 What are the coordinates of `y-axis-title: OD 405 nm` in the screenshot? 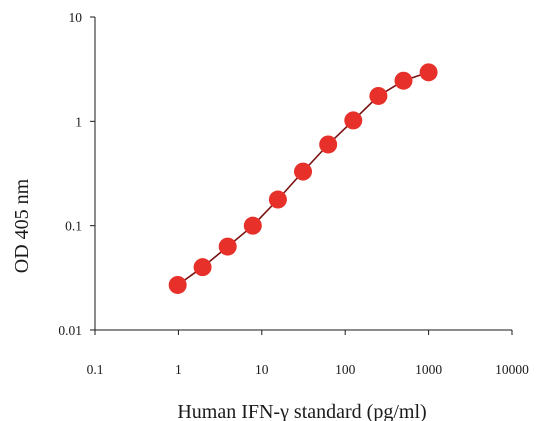 It's located at (22, 225).